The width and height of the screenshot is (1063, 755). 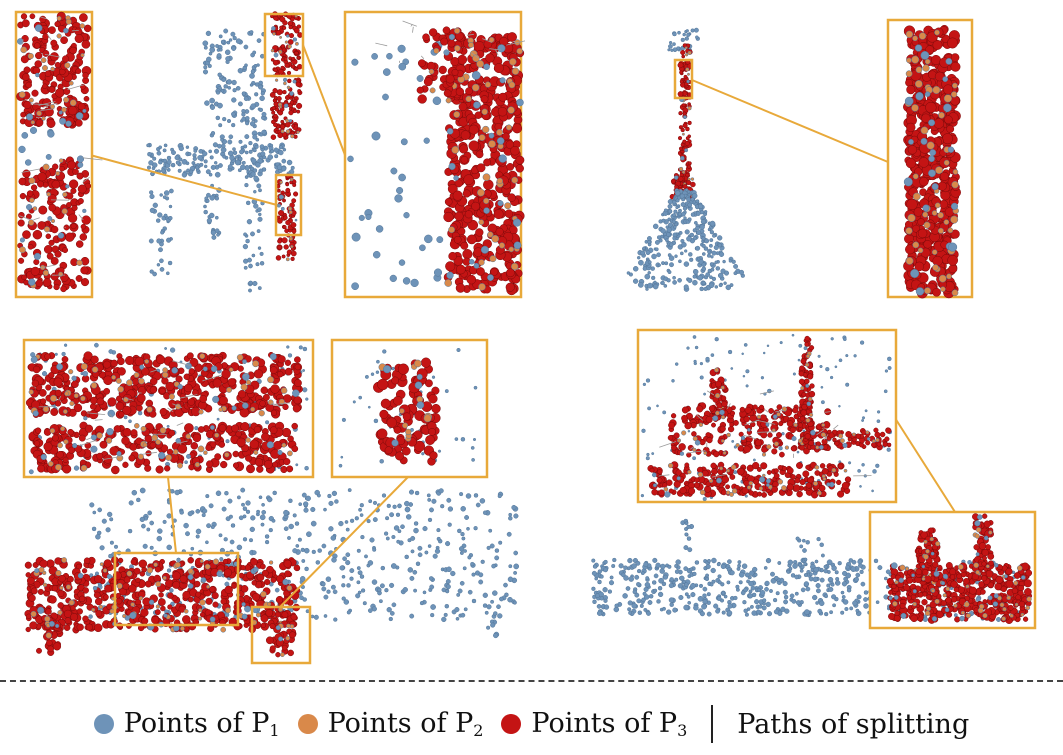 I want to click on zoom-box-lamp, so click(x=683, y=79).